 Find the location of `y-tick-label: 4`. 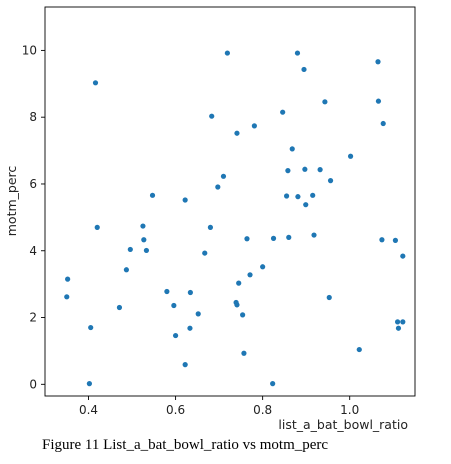

y-tick-label: 4 is located at coordinates (33, 251).